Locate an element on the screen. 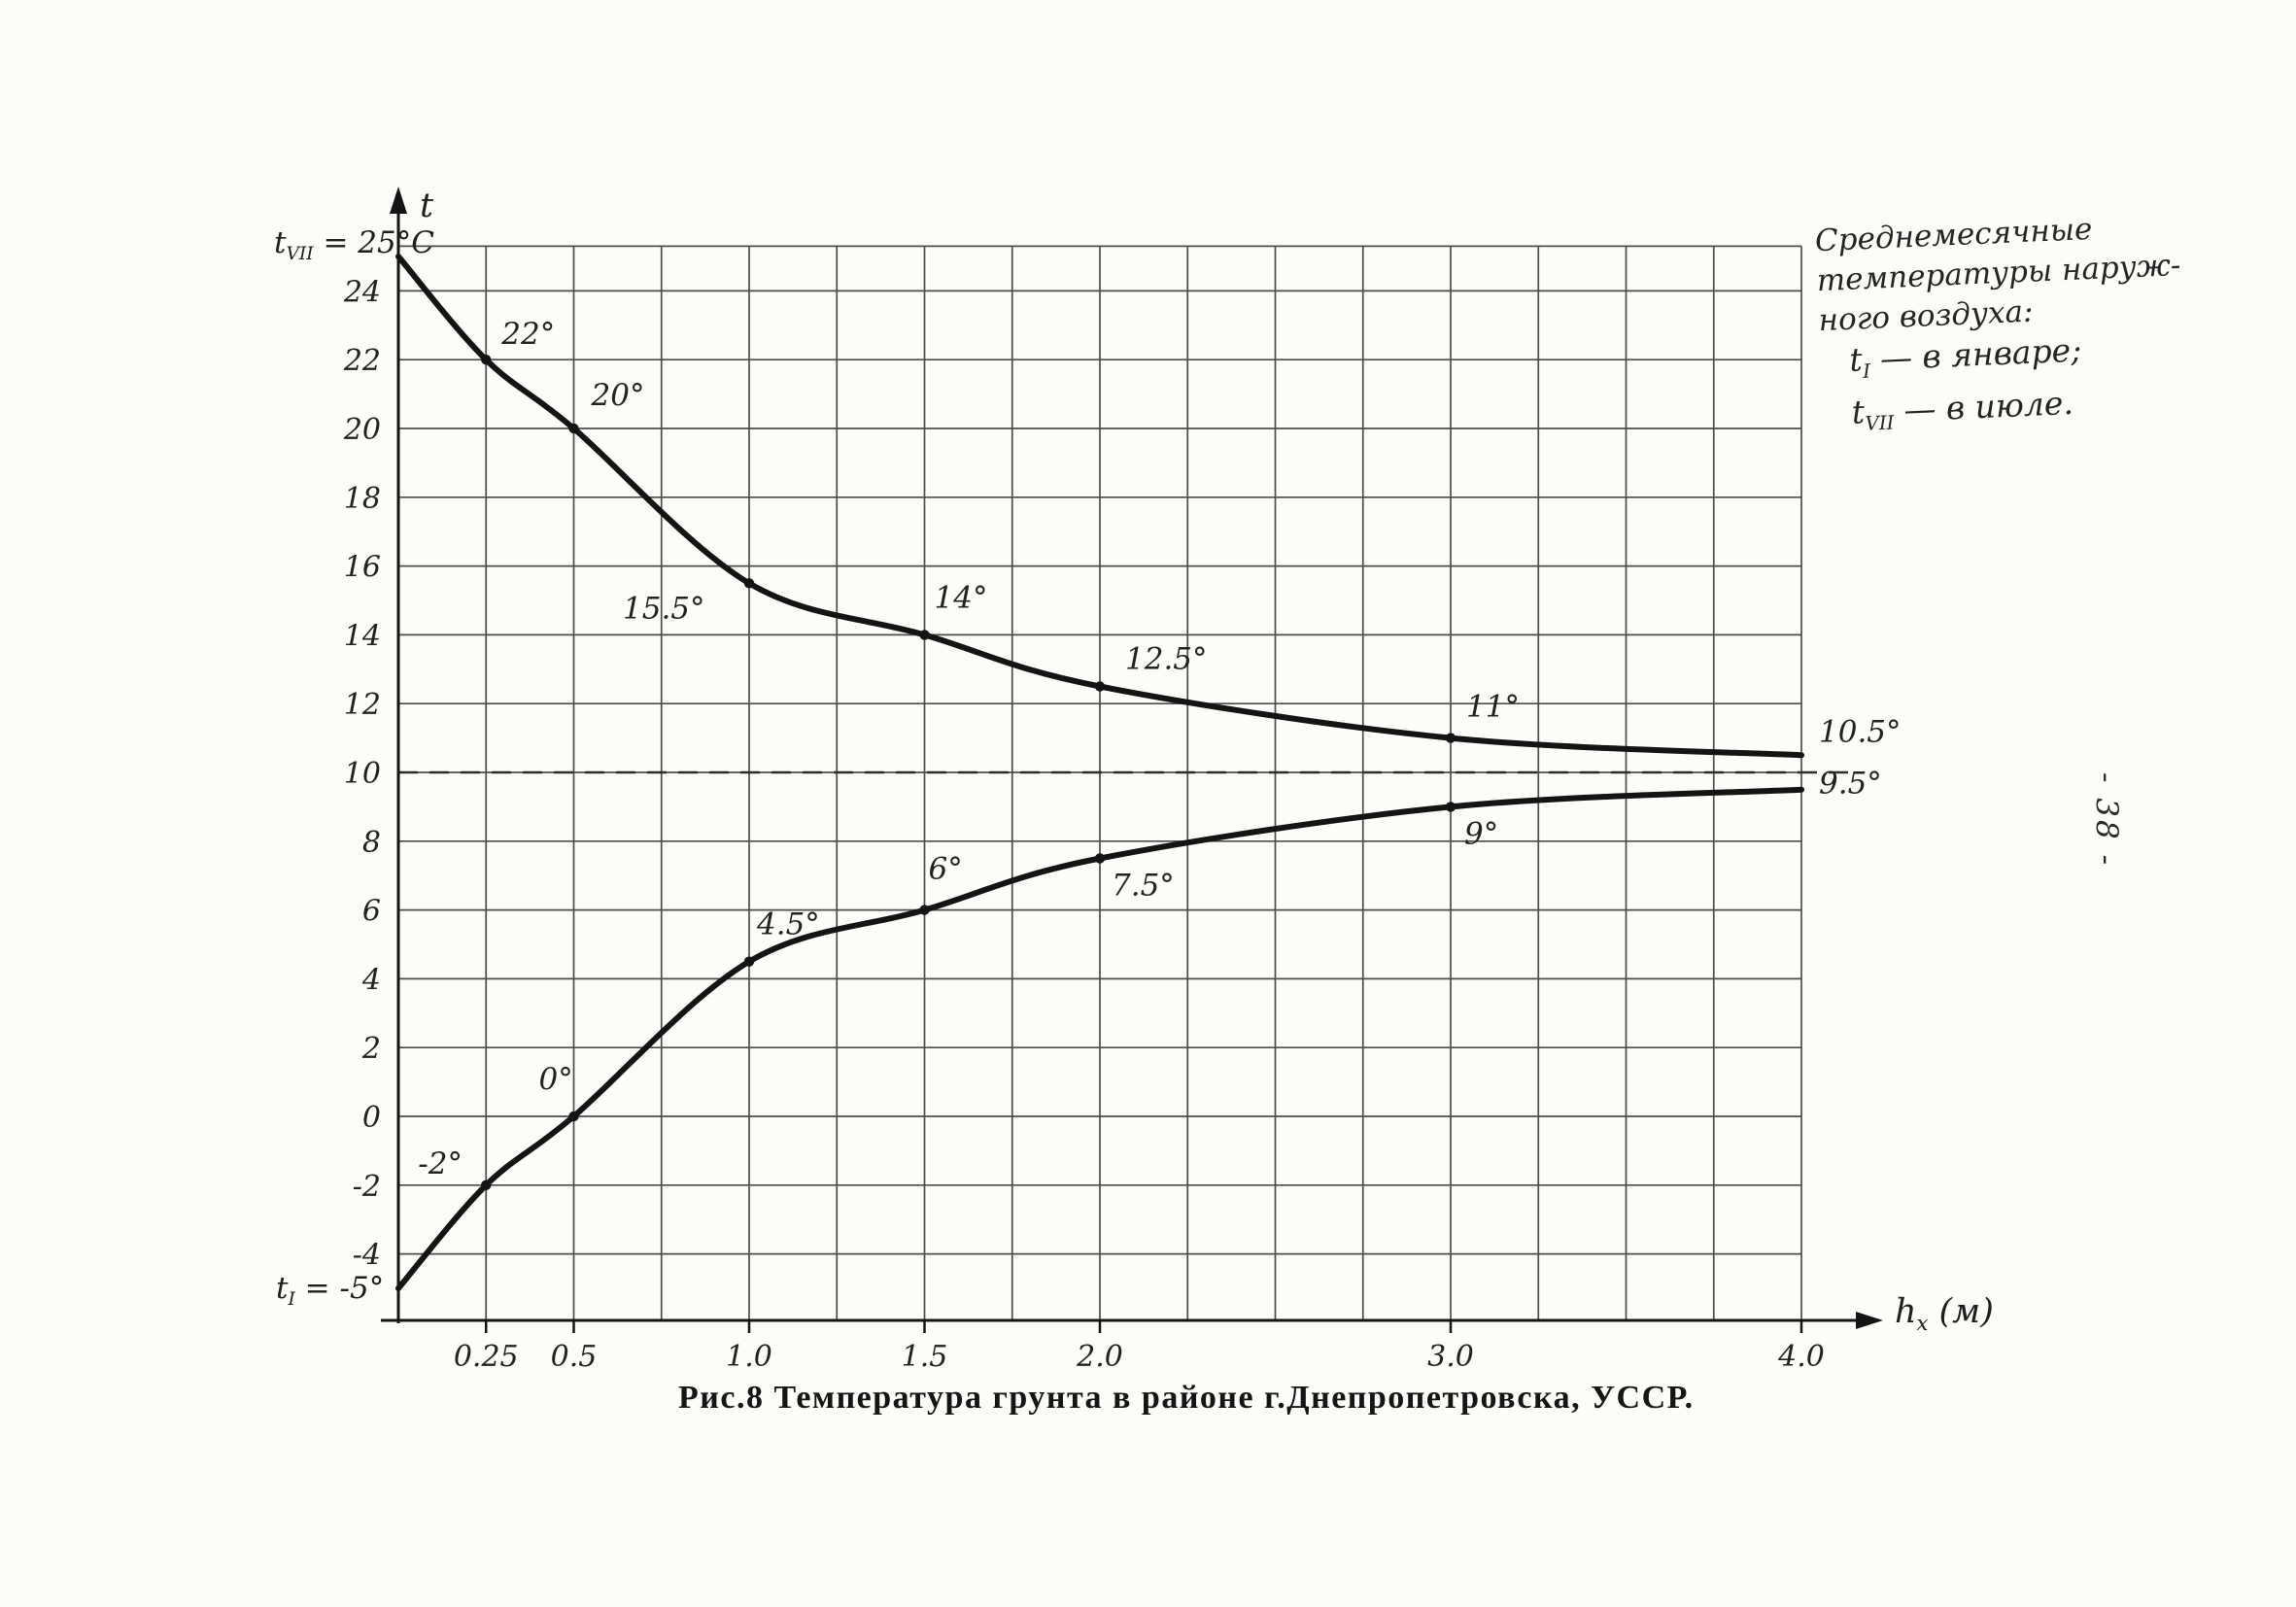  page-number: - 38 - is located at coordinates (2106, 820).